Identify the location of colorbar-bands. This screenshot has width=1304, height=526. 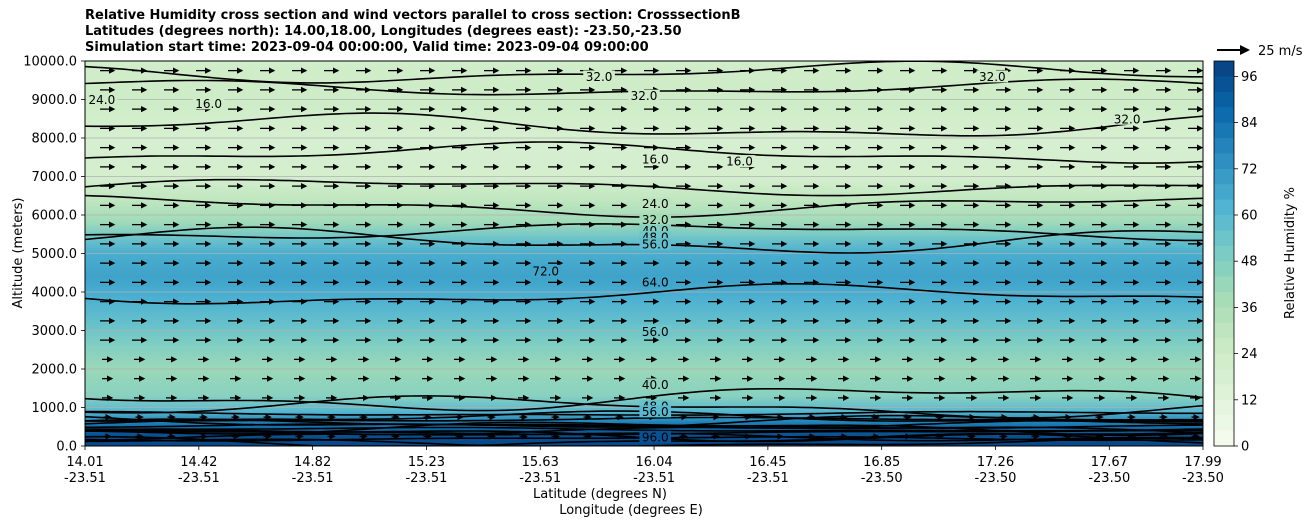
(1224, 253).